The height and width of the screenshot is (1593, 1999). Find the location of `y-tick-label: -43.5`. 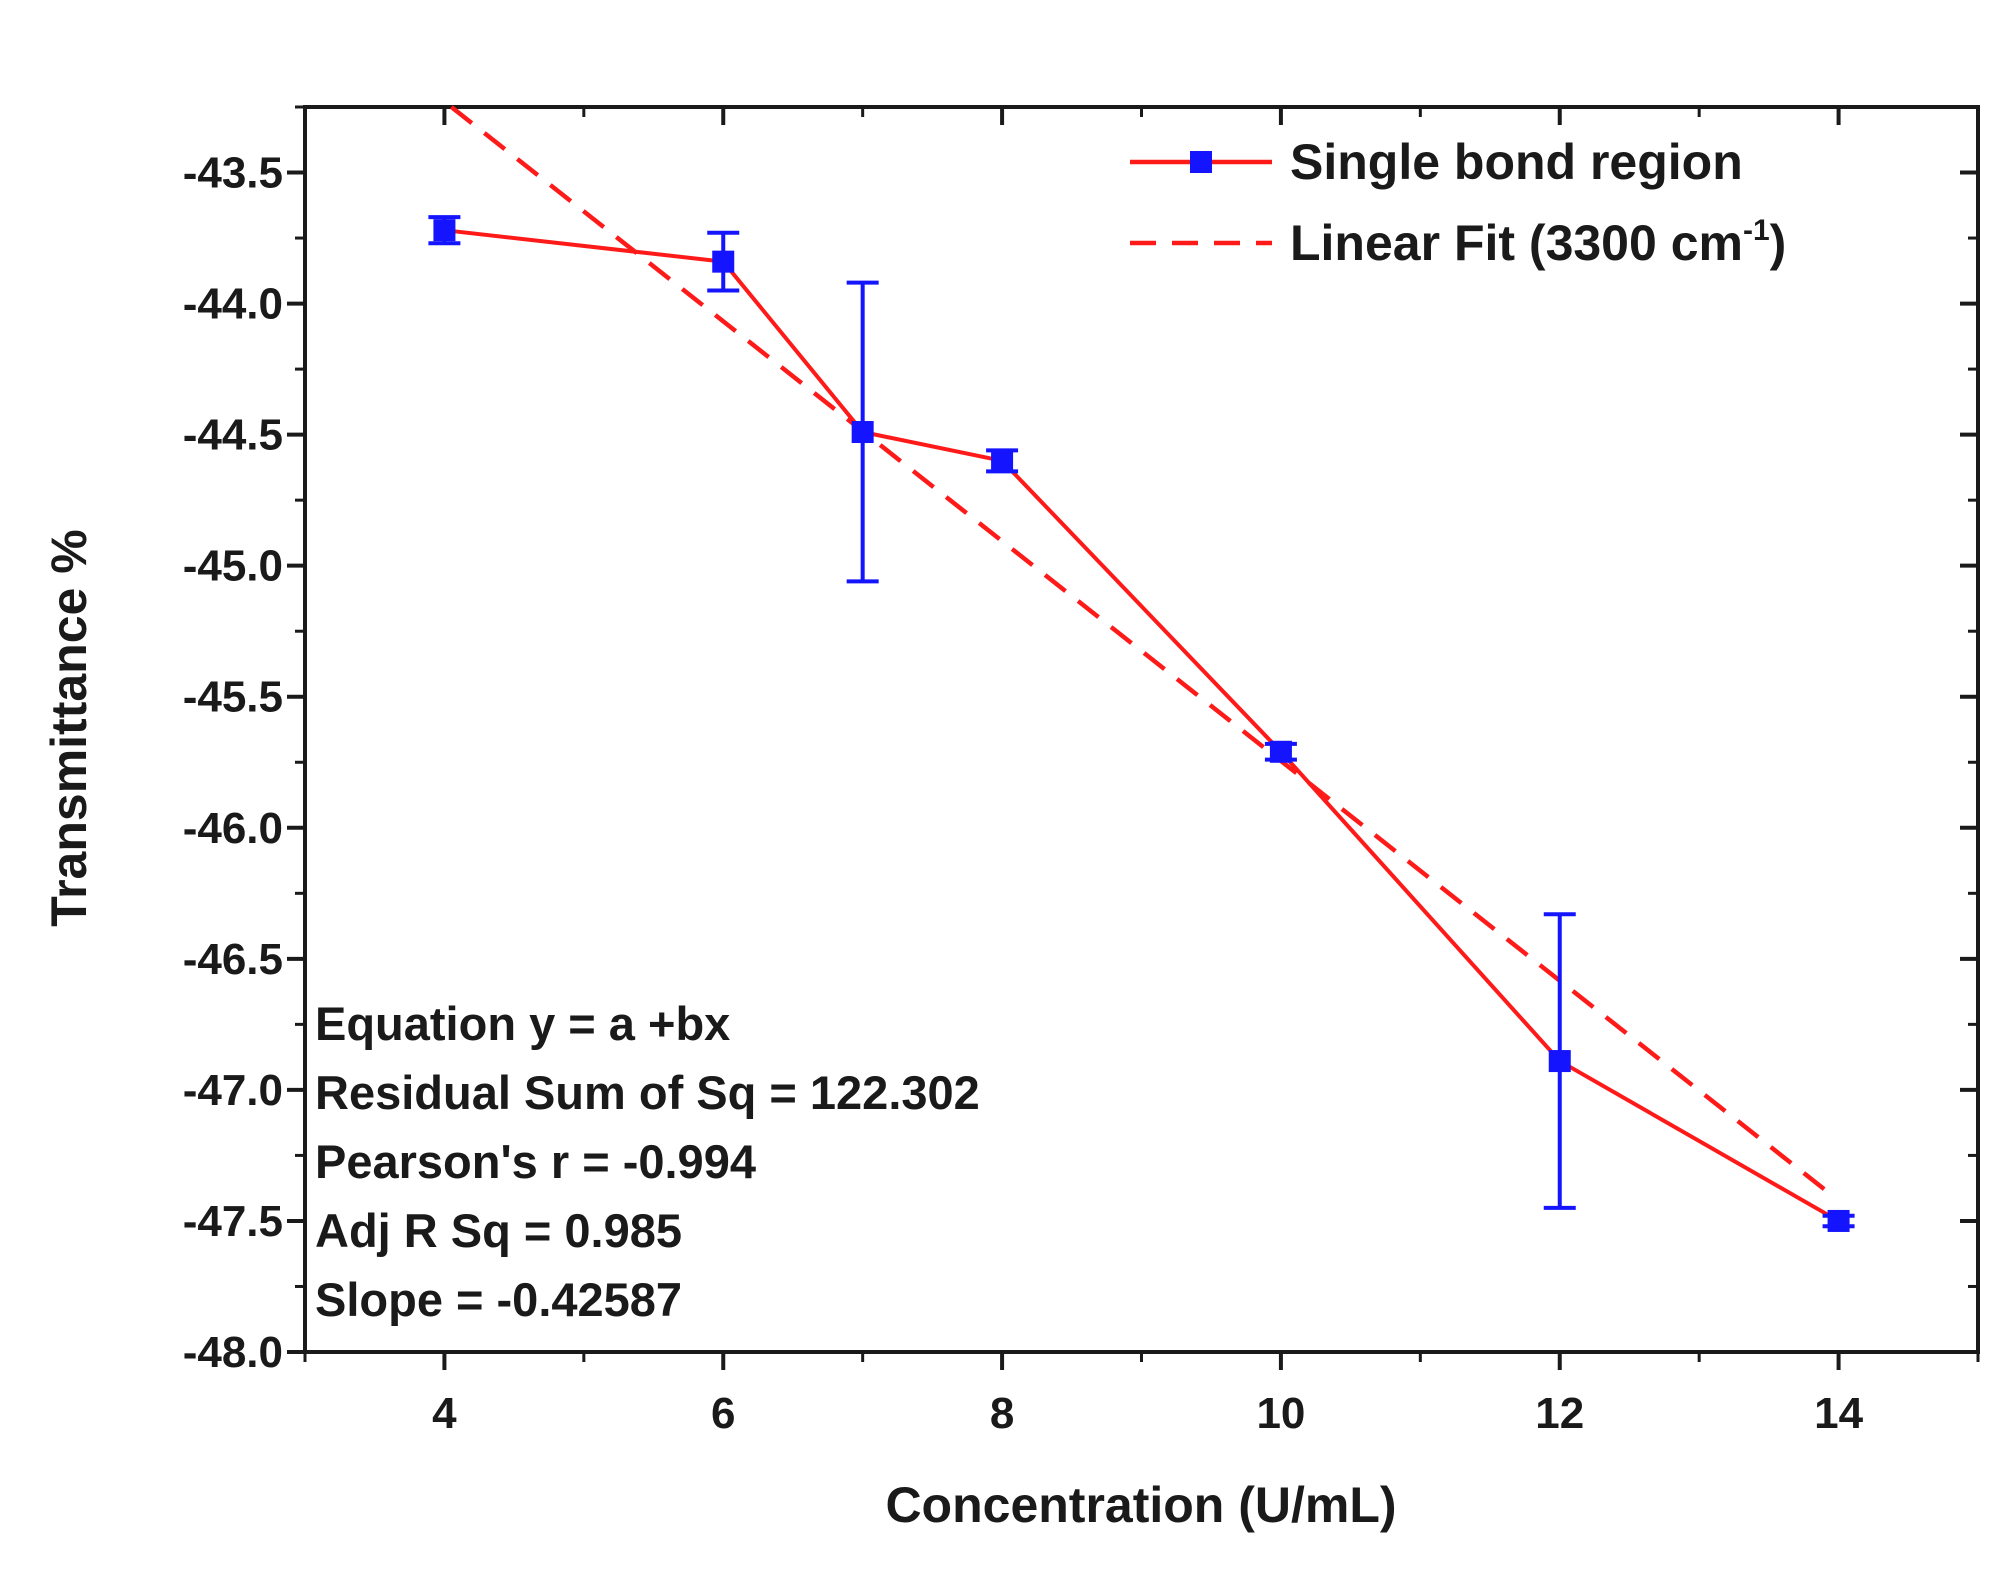

y-tick-label: -43.5 is located at coordinates (233, 173).